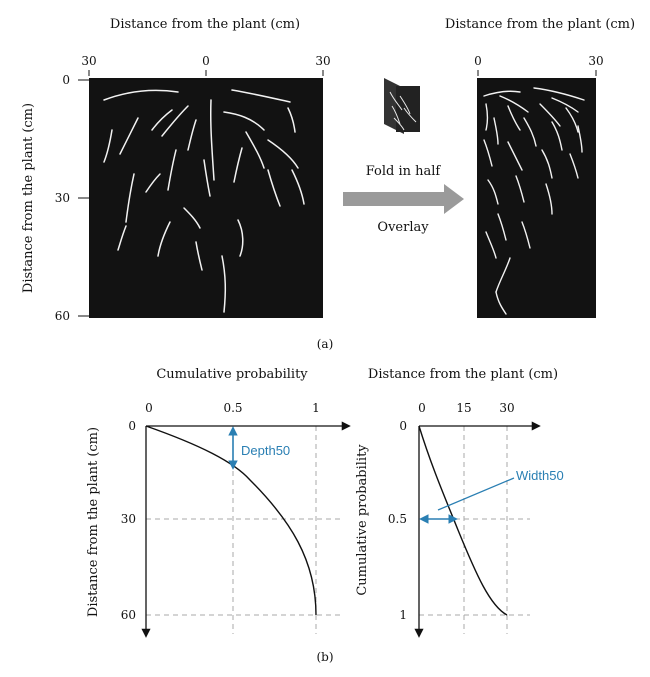  I want to click on cdf-width-y-tick-05: 0.5, so click(397, 519).